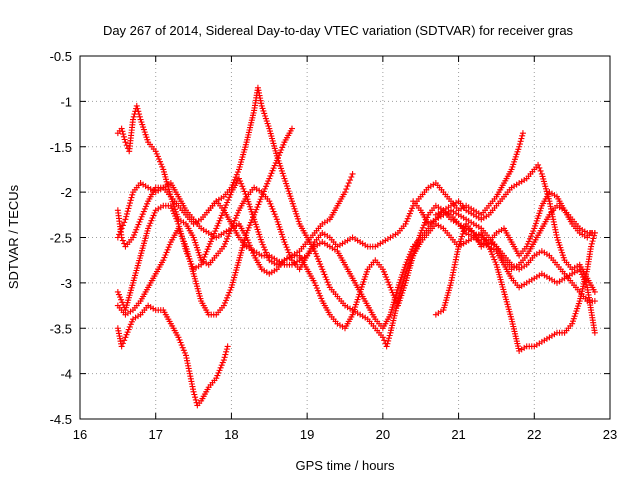 This screenshot has width=640, height=480. Describe the element at coordinates (307, 434) in the screenshot. I see `x-tick-label: 19` at that location.